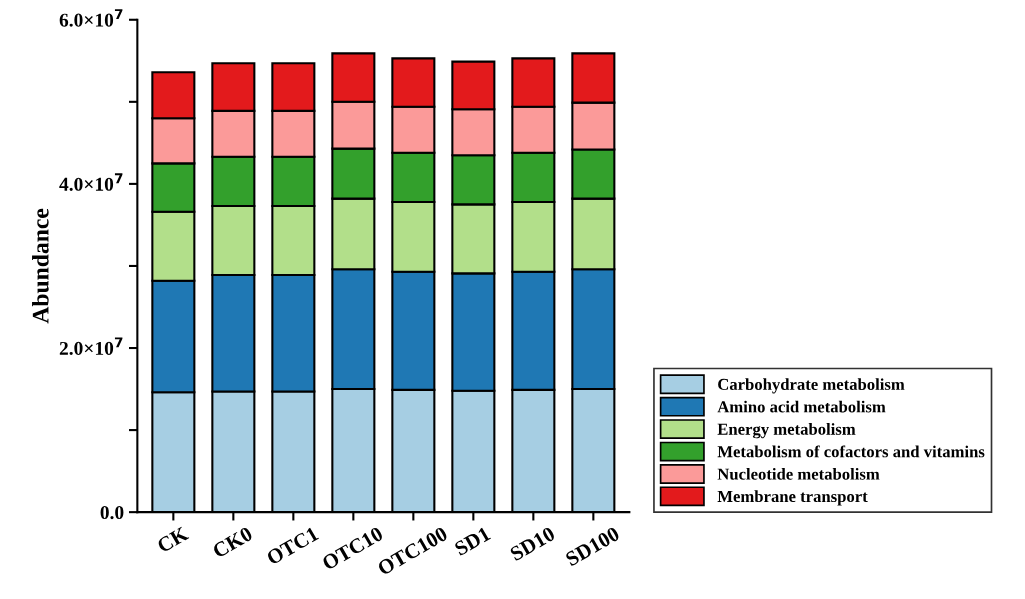 The image size is (1025, 599). I want to click on y-tick-label: 6.0×10$^{7}$, so click(91, 18).